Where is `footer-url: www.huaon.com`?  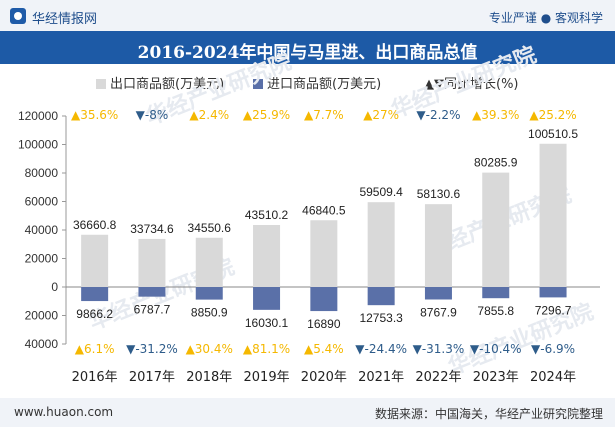 footer-url: www.huaon.com is located at coordinates (64, 412).